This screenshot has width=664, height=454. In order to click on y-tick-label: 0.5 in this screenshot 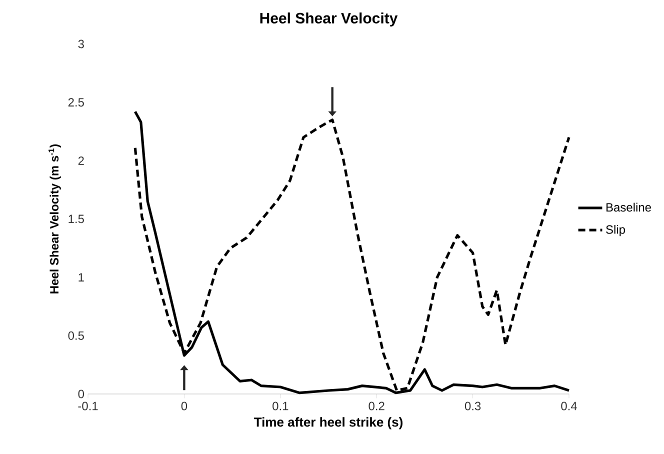, I will do `click(76, 335)`.